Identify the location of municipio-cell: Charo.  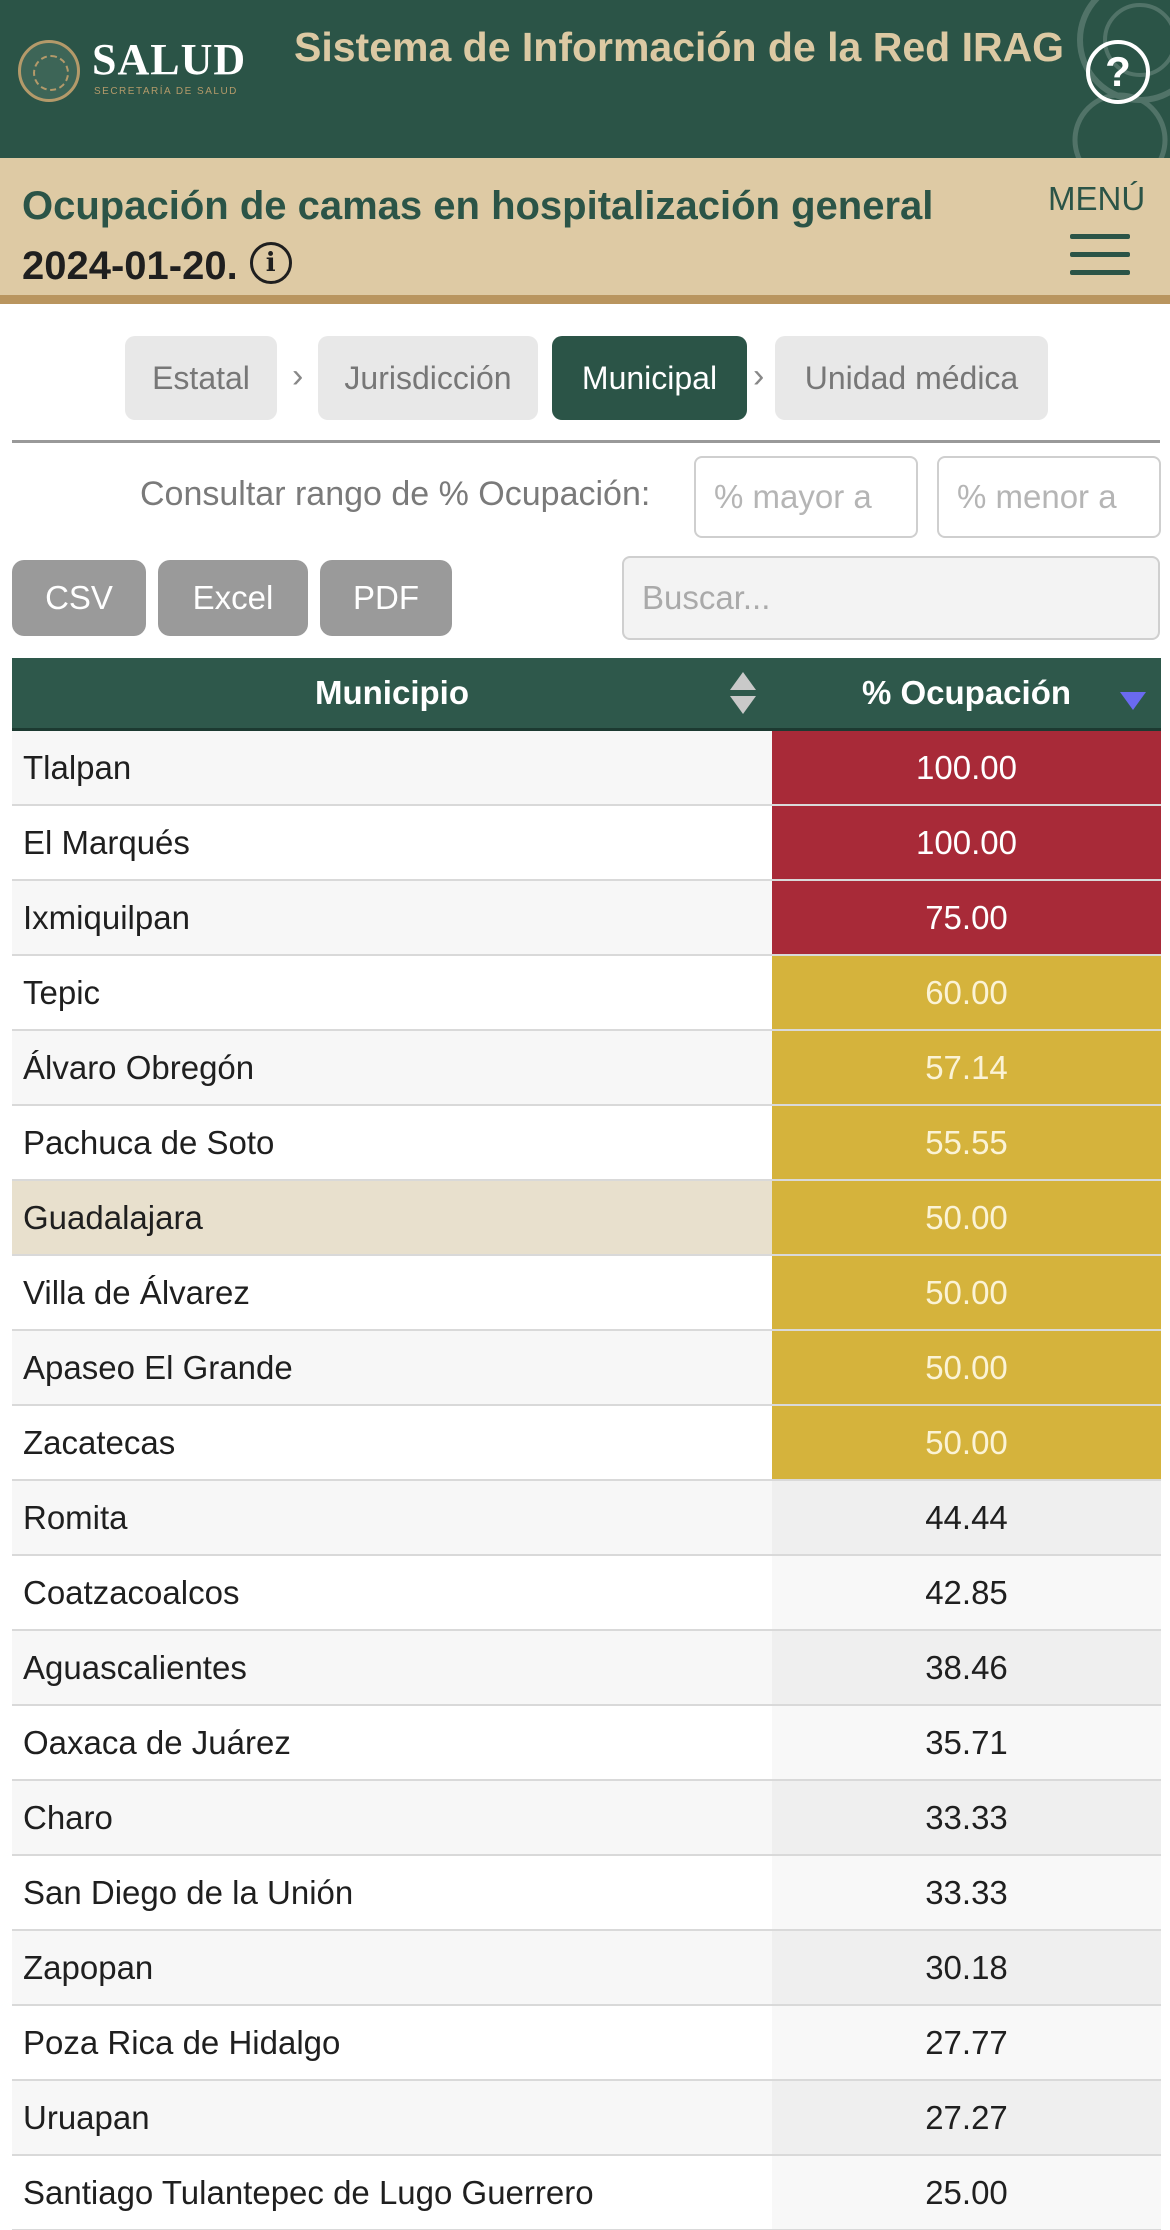
(392, 1817).